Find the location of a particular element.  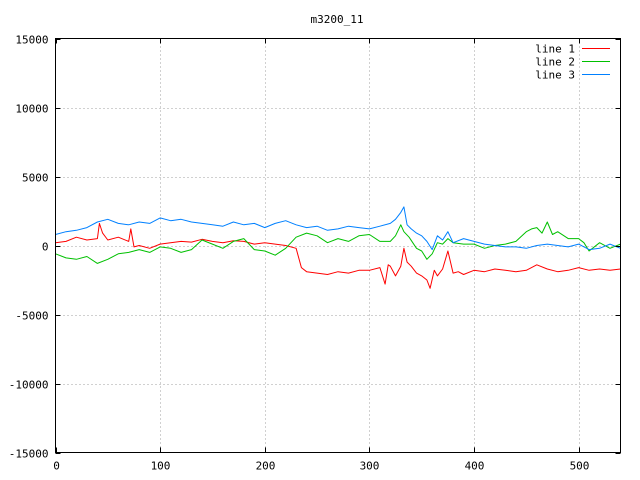

x-tick-label: 300 is located at coordinates (370, 466).